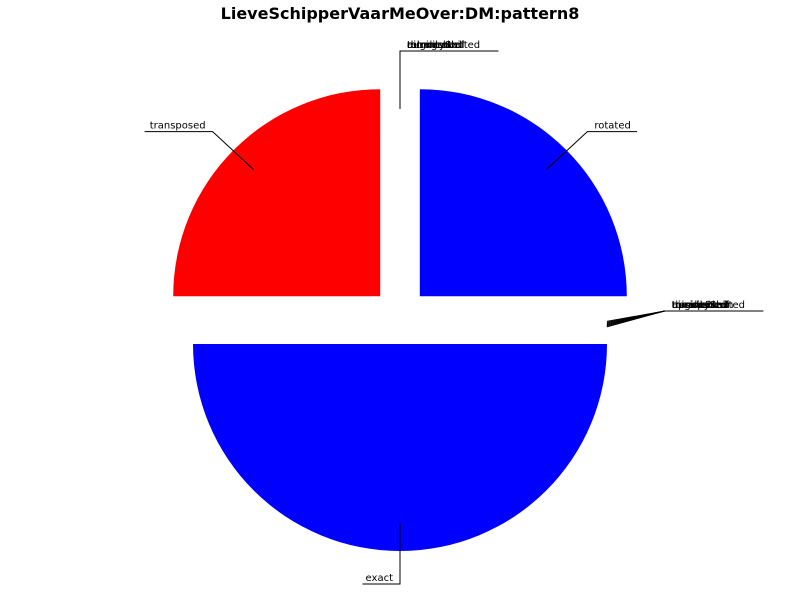 The height and width of the screenshot is (600, 800). What do you see at coordinates (380, 578) in the screenshot?
I see `slice-exact-label: exact` at bounding box center [380, 578].